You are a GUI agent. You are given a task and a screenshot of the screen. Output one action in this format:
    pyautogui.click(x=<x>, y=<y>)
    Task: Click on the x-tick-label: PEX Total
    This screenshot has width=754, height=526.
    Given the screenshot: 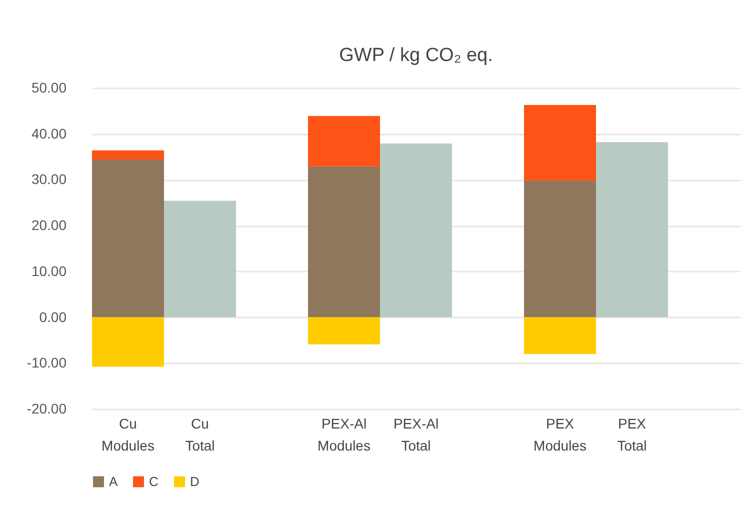 What is the action you would take?
    pyautogui.click(x=632, y=435)
    